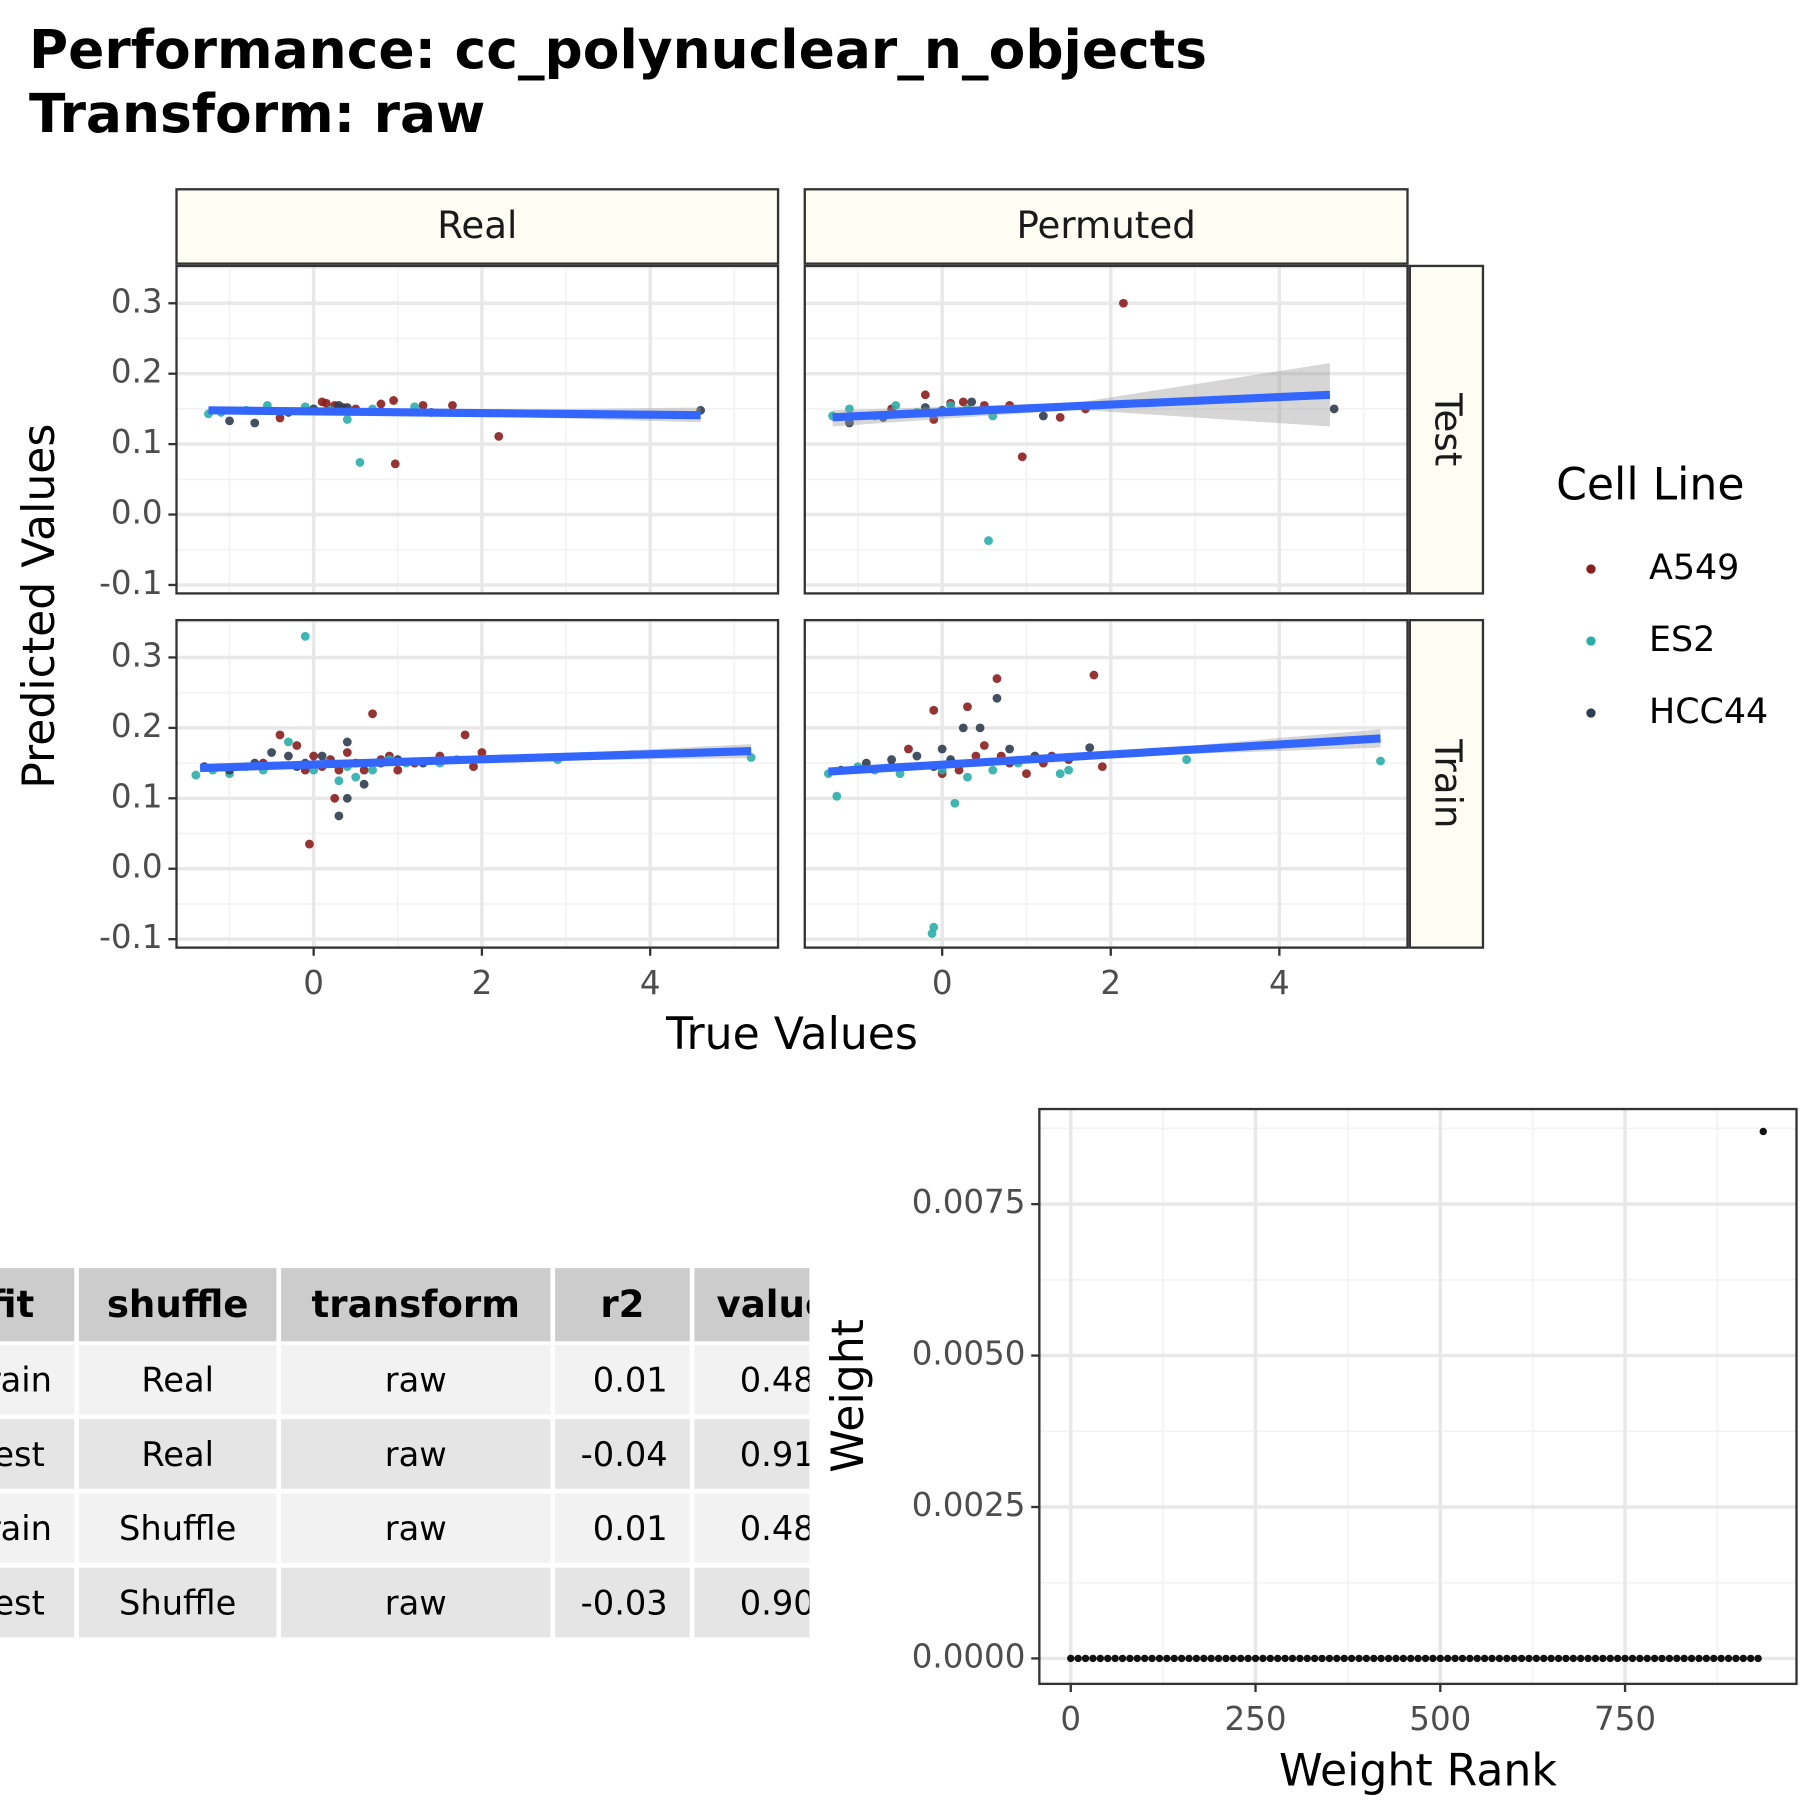 Image resolution: width=1800 pixels, height=1800 pixels. I want to click on legend-label: HCC44, so click(1708, 712).